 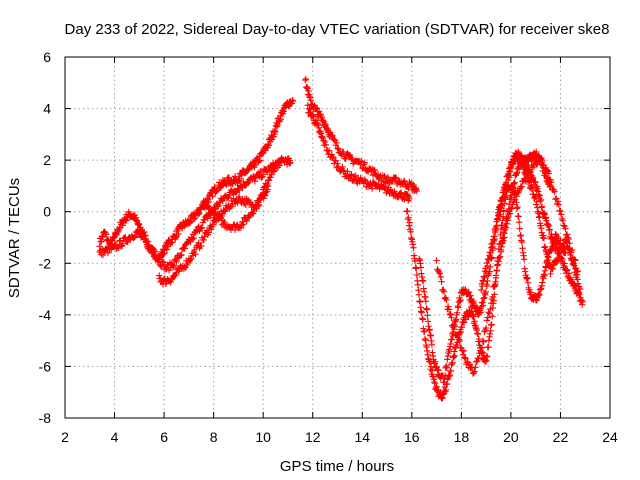 I want to click on x-tick-label: 14, so click(x=362, y=437).